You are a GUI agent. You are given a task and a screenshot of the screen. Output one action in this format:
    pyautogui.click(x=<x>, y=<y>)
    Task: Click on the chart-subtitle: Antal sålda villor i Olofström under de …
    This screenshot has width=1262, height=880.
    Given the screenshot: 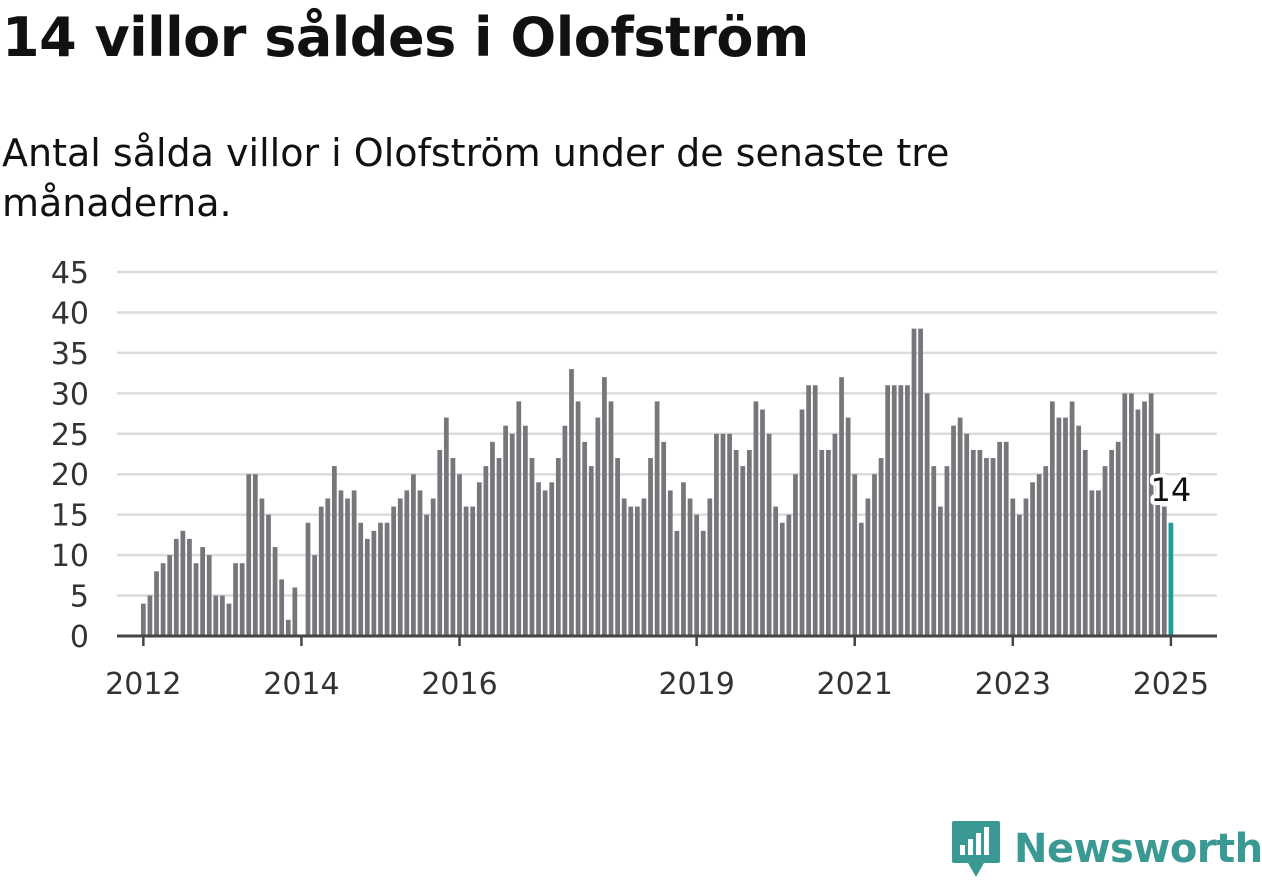 What is the action you would take?
    pyautogui.click(x=476, y=178)
    